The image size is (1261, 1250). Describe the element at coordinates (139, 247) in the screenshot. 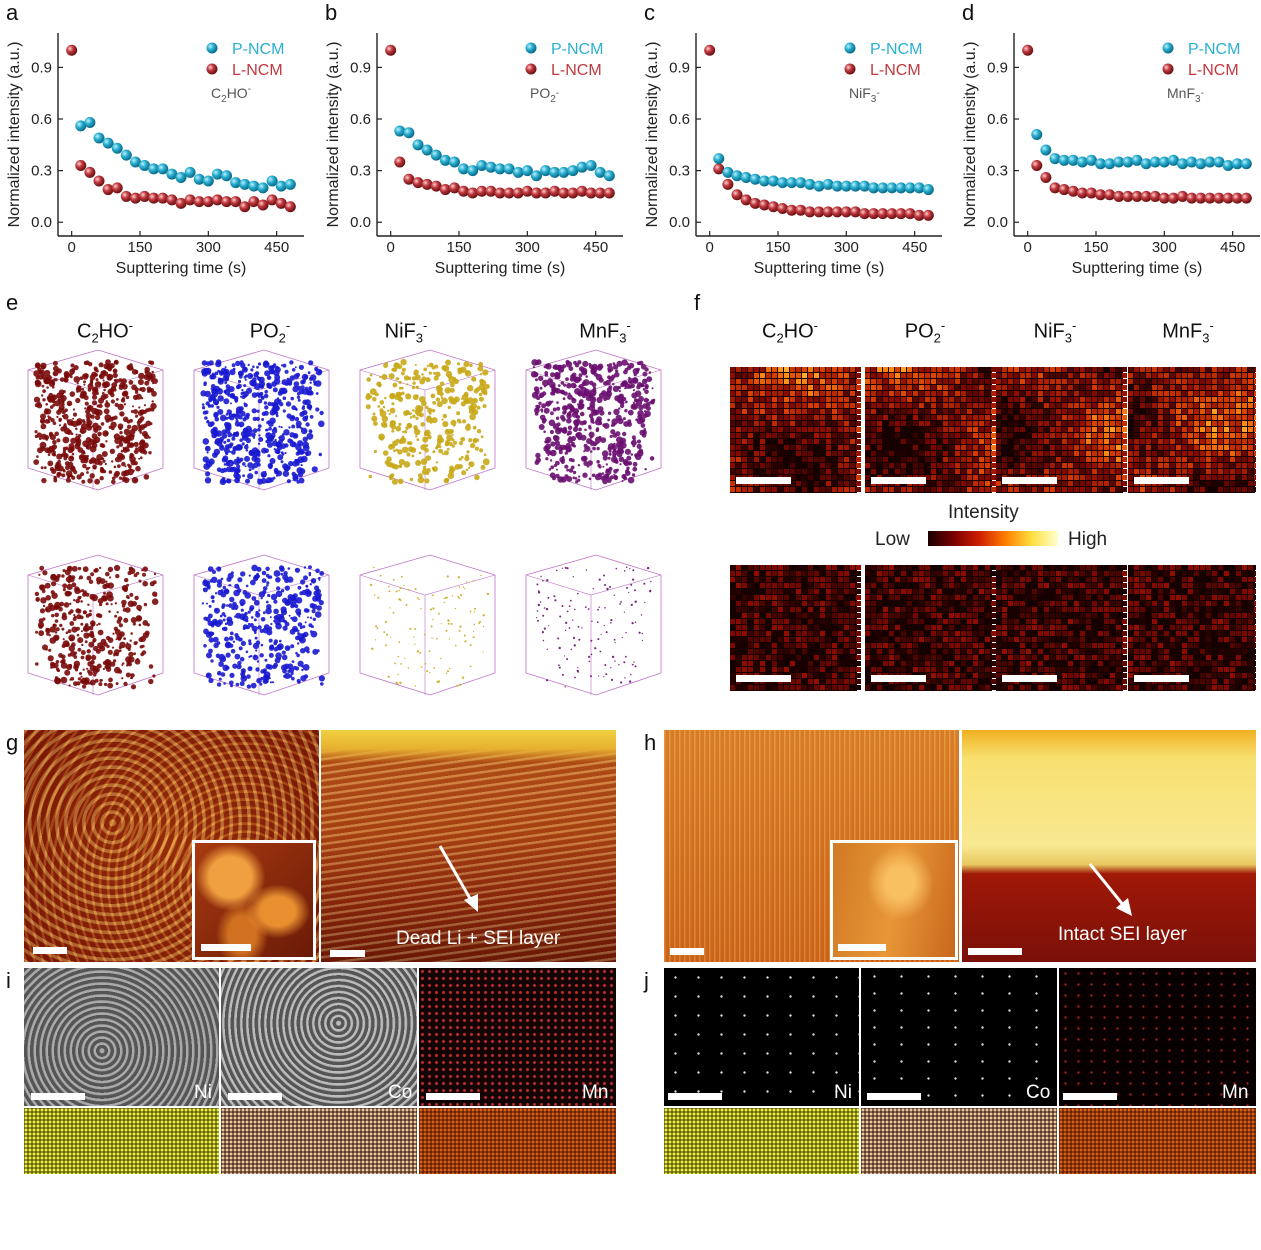

I see `x-tick-label: 150` at that location.